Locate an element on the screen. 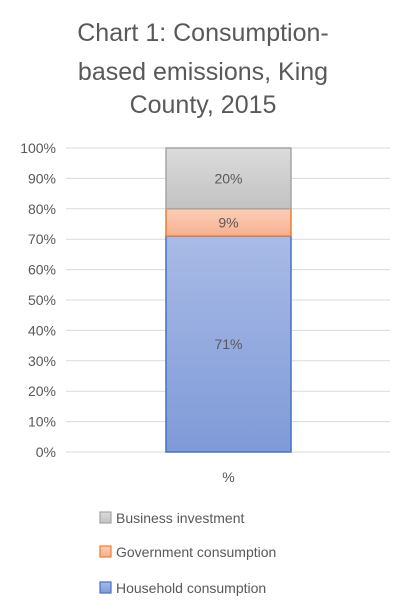 Image resolution: width=406 pixels, height=616 pixels. data-label: 9% is located at coordinates (228, 222).